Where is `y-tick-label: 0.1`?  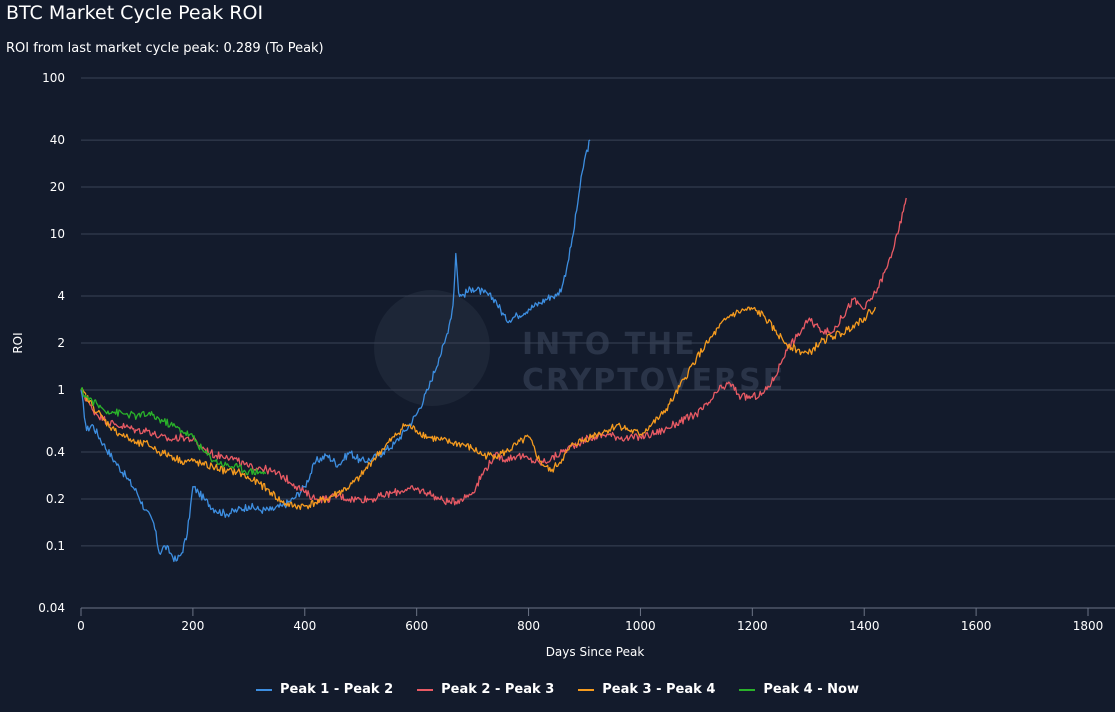 y-tick-label: 0.1 is located at coordinates (55, 546).